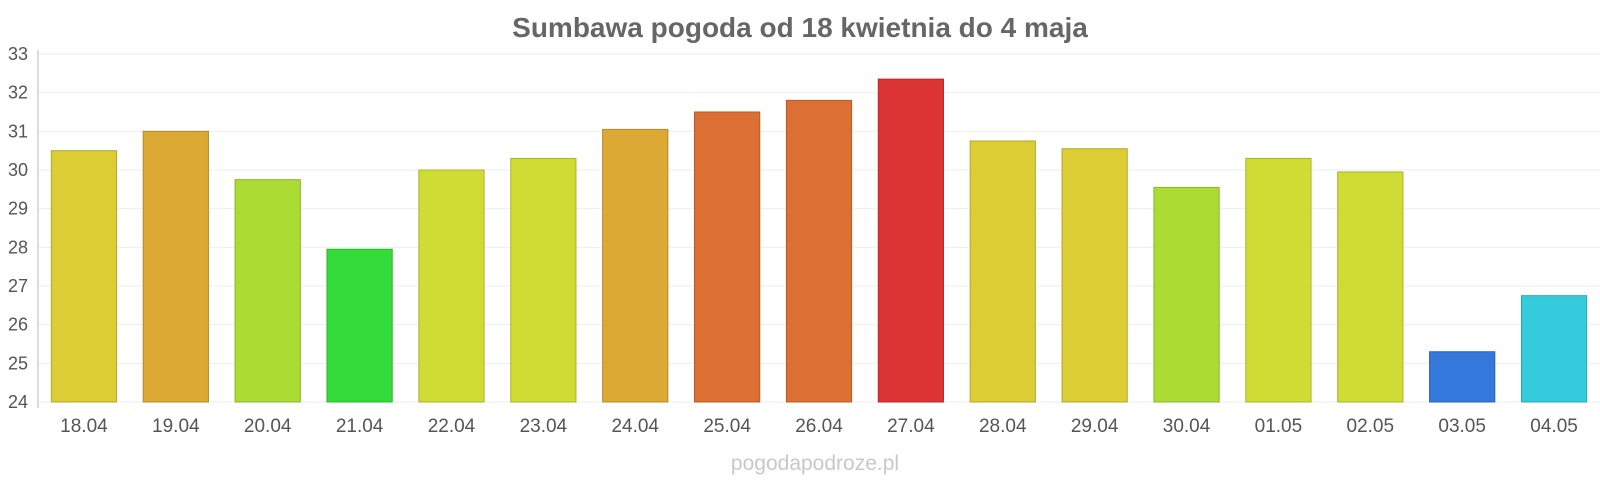 The image size is (1600, 480). Describe the element at coordinates (635, 426) in the screenshot. I see `x-tick-label: 24.04` at that location.